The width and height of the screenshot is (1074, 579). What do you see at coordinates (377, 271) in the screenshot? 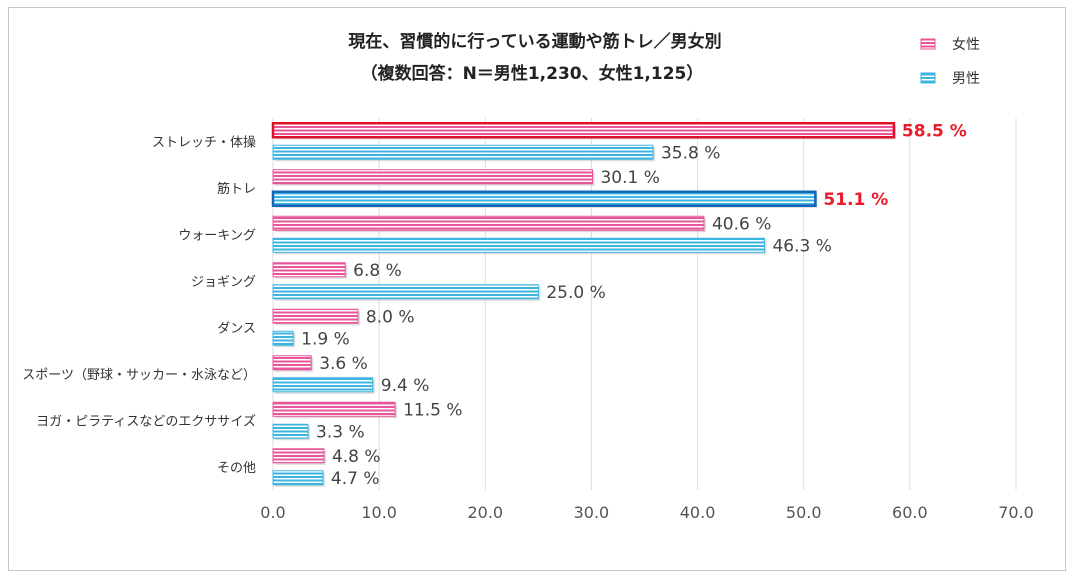
I see `data-label: 6.8 %` at bounding box center [377, 271].